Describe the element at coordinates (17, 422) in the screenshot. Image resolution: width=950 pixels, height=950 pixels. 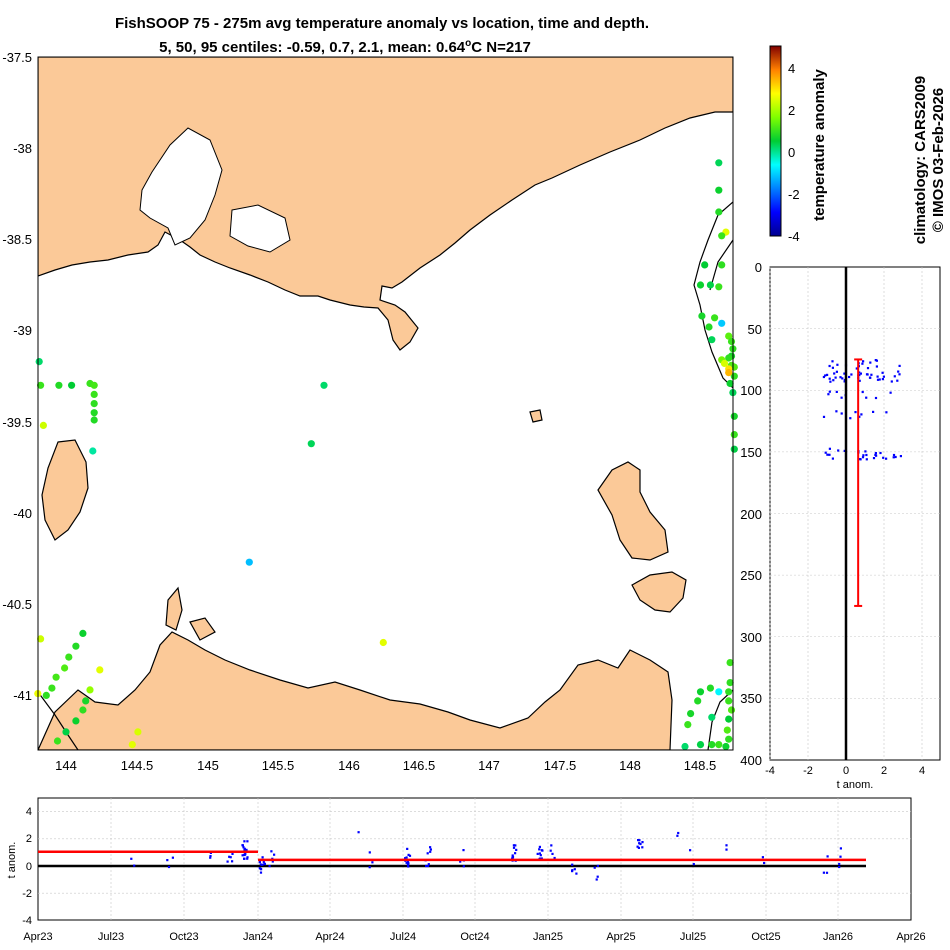
I see `map-ytick-39-5: -39.5` at that location.